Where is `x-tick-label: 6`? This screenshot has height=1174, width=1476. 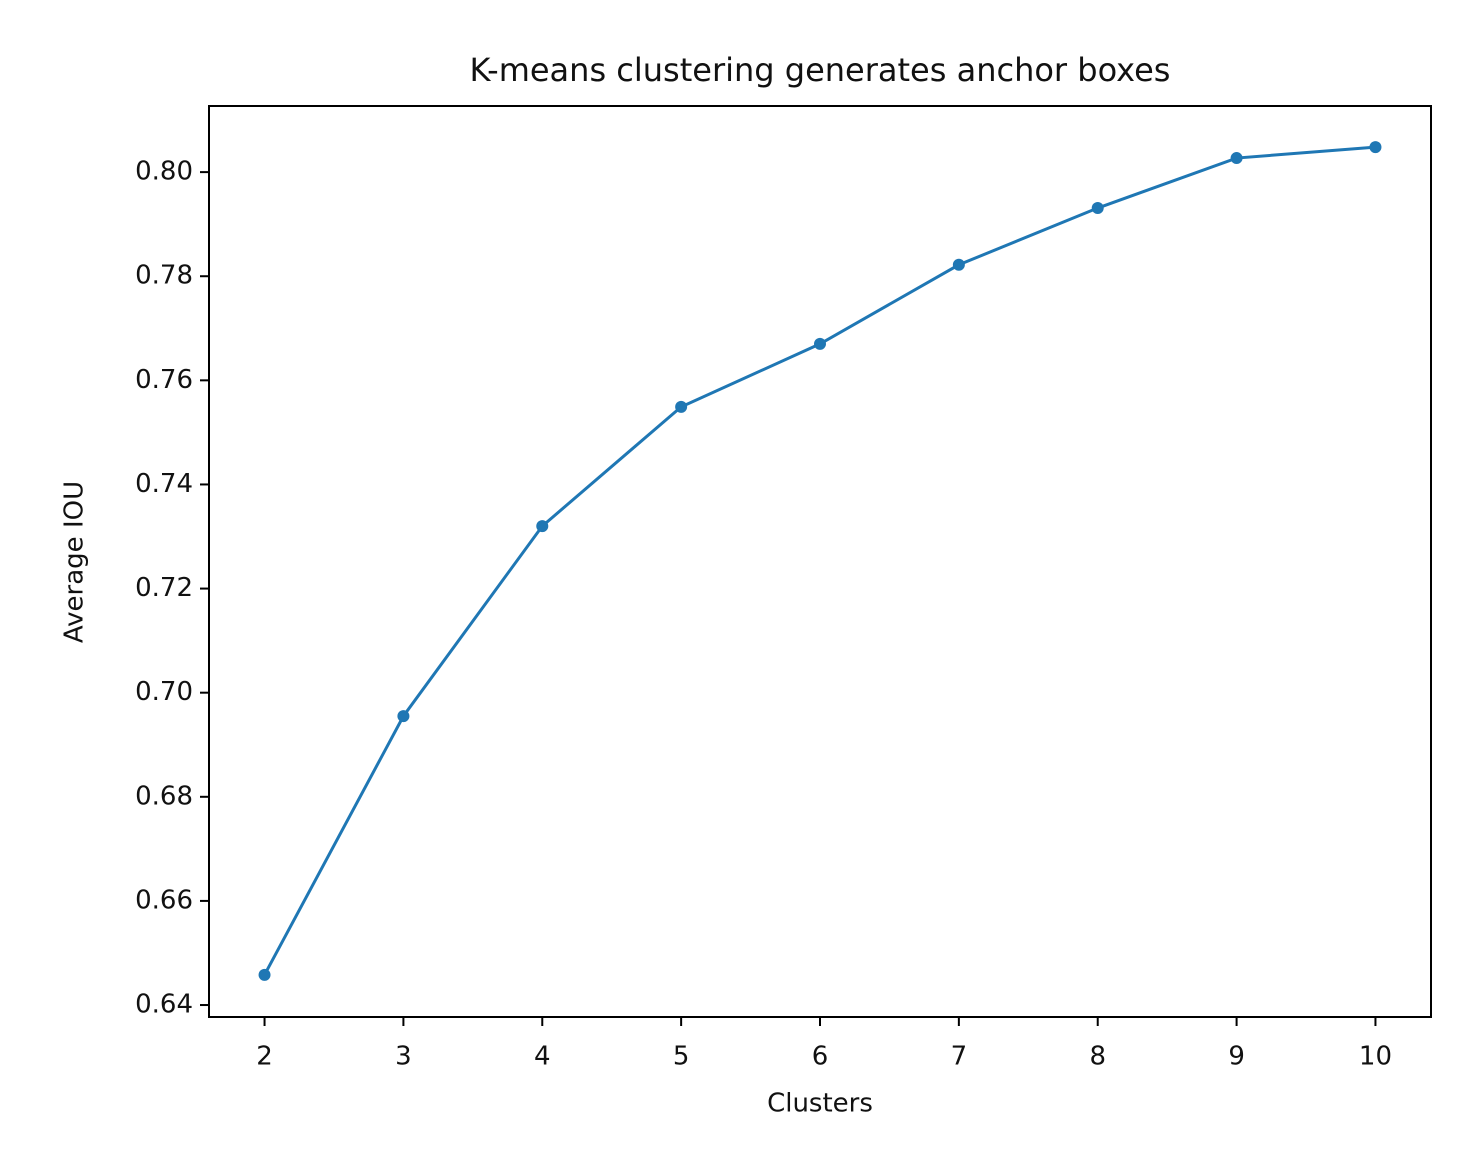
x-tick-label: 6 is located at coordinates (820, 1057).